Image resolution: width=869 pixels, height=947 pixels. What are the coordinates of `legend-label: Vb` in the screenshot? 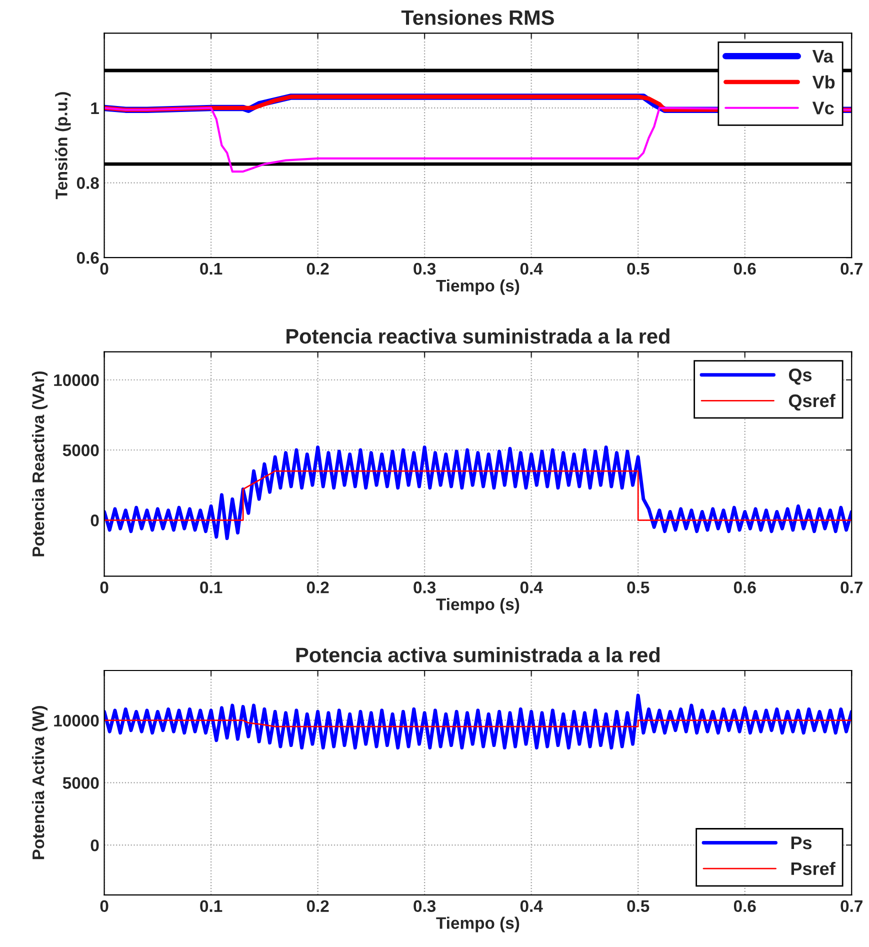 It's located at (823, 82).